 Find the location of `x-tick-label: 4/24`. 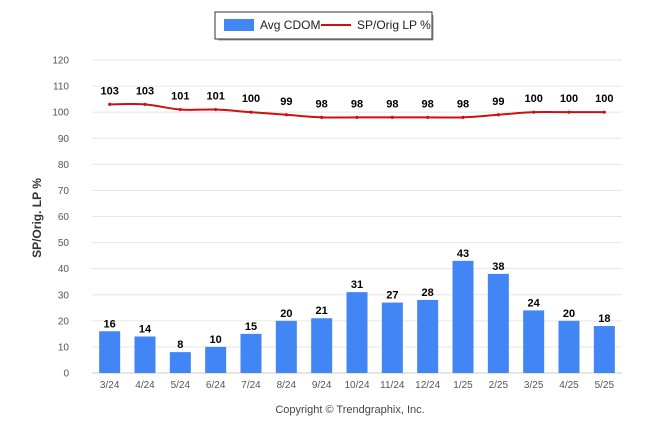

x-tick-label: 4/24 is located at coordinates (145, 385).